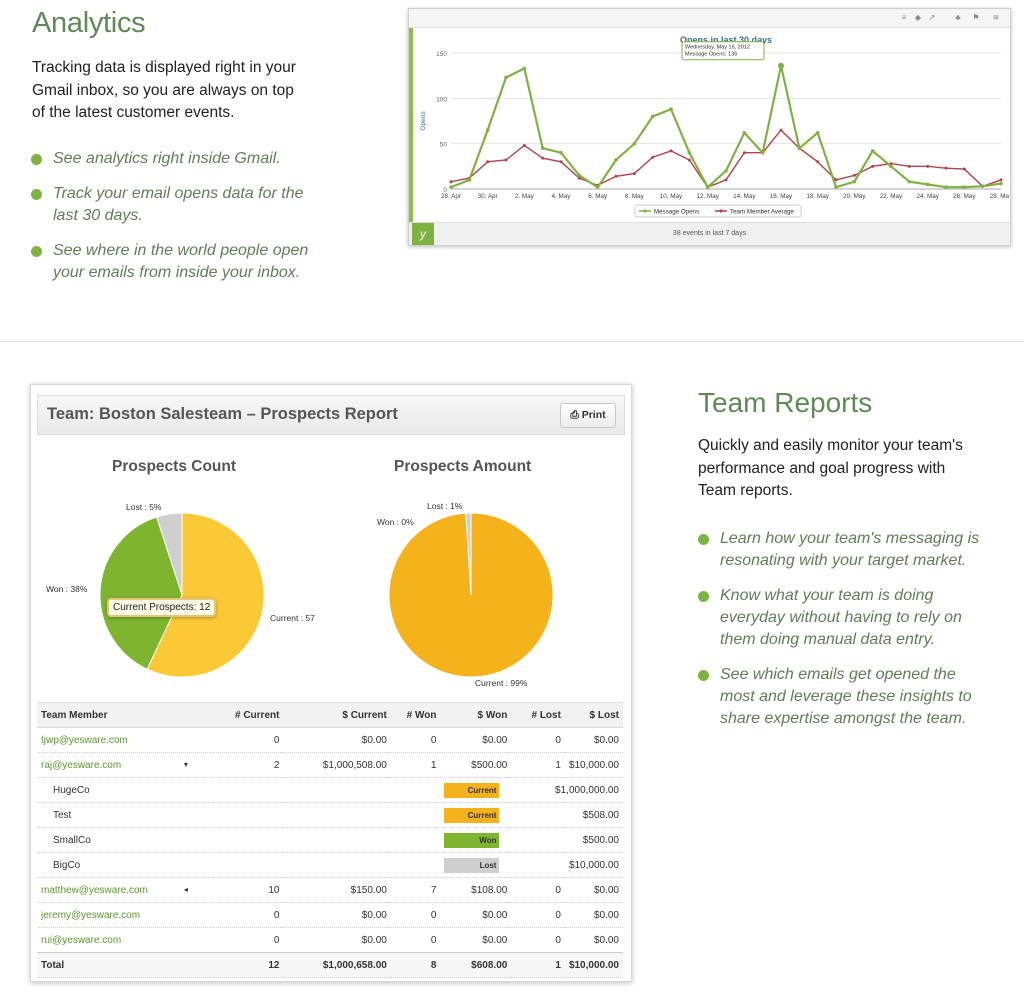 The height and width of the screenshot is (992, 1024). What do you see at coordinates (472, 815) in the screenshot?
I see `status-badge: Current` at bounding box center [472, 815].